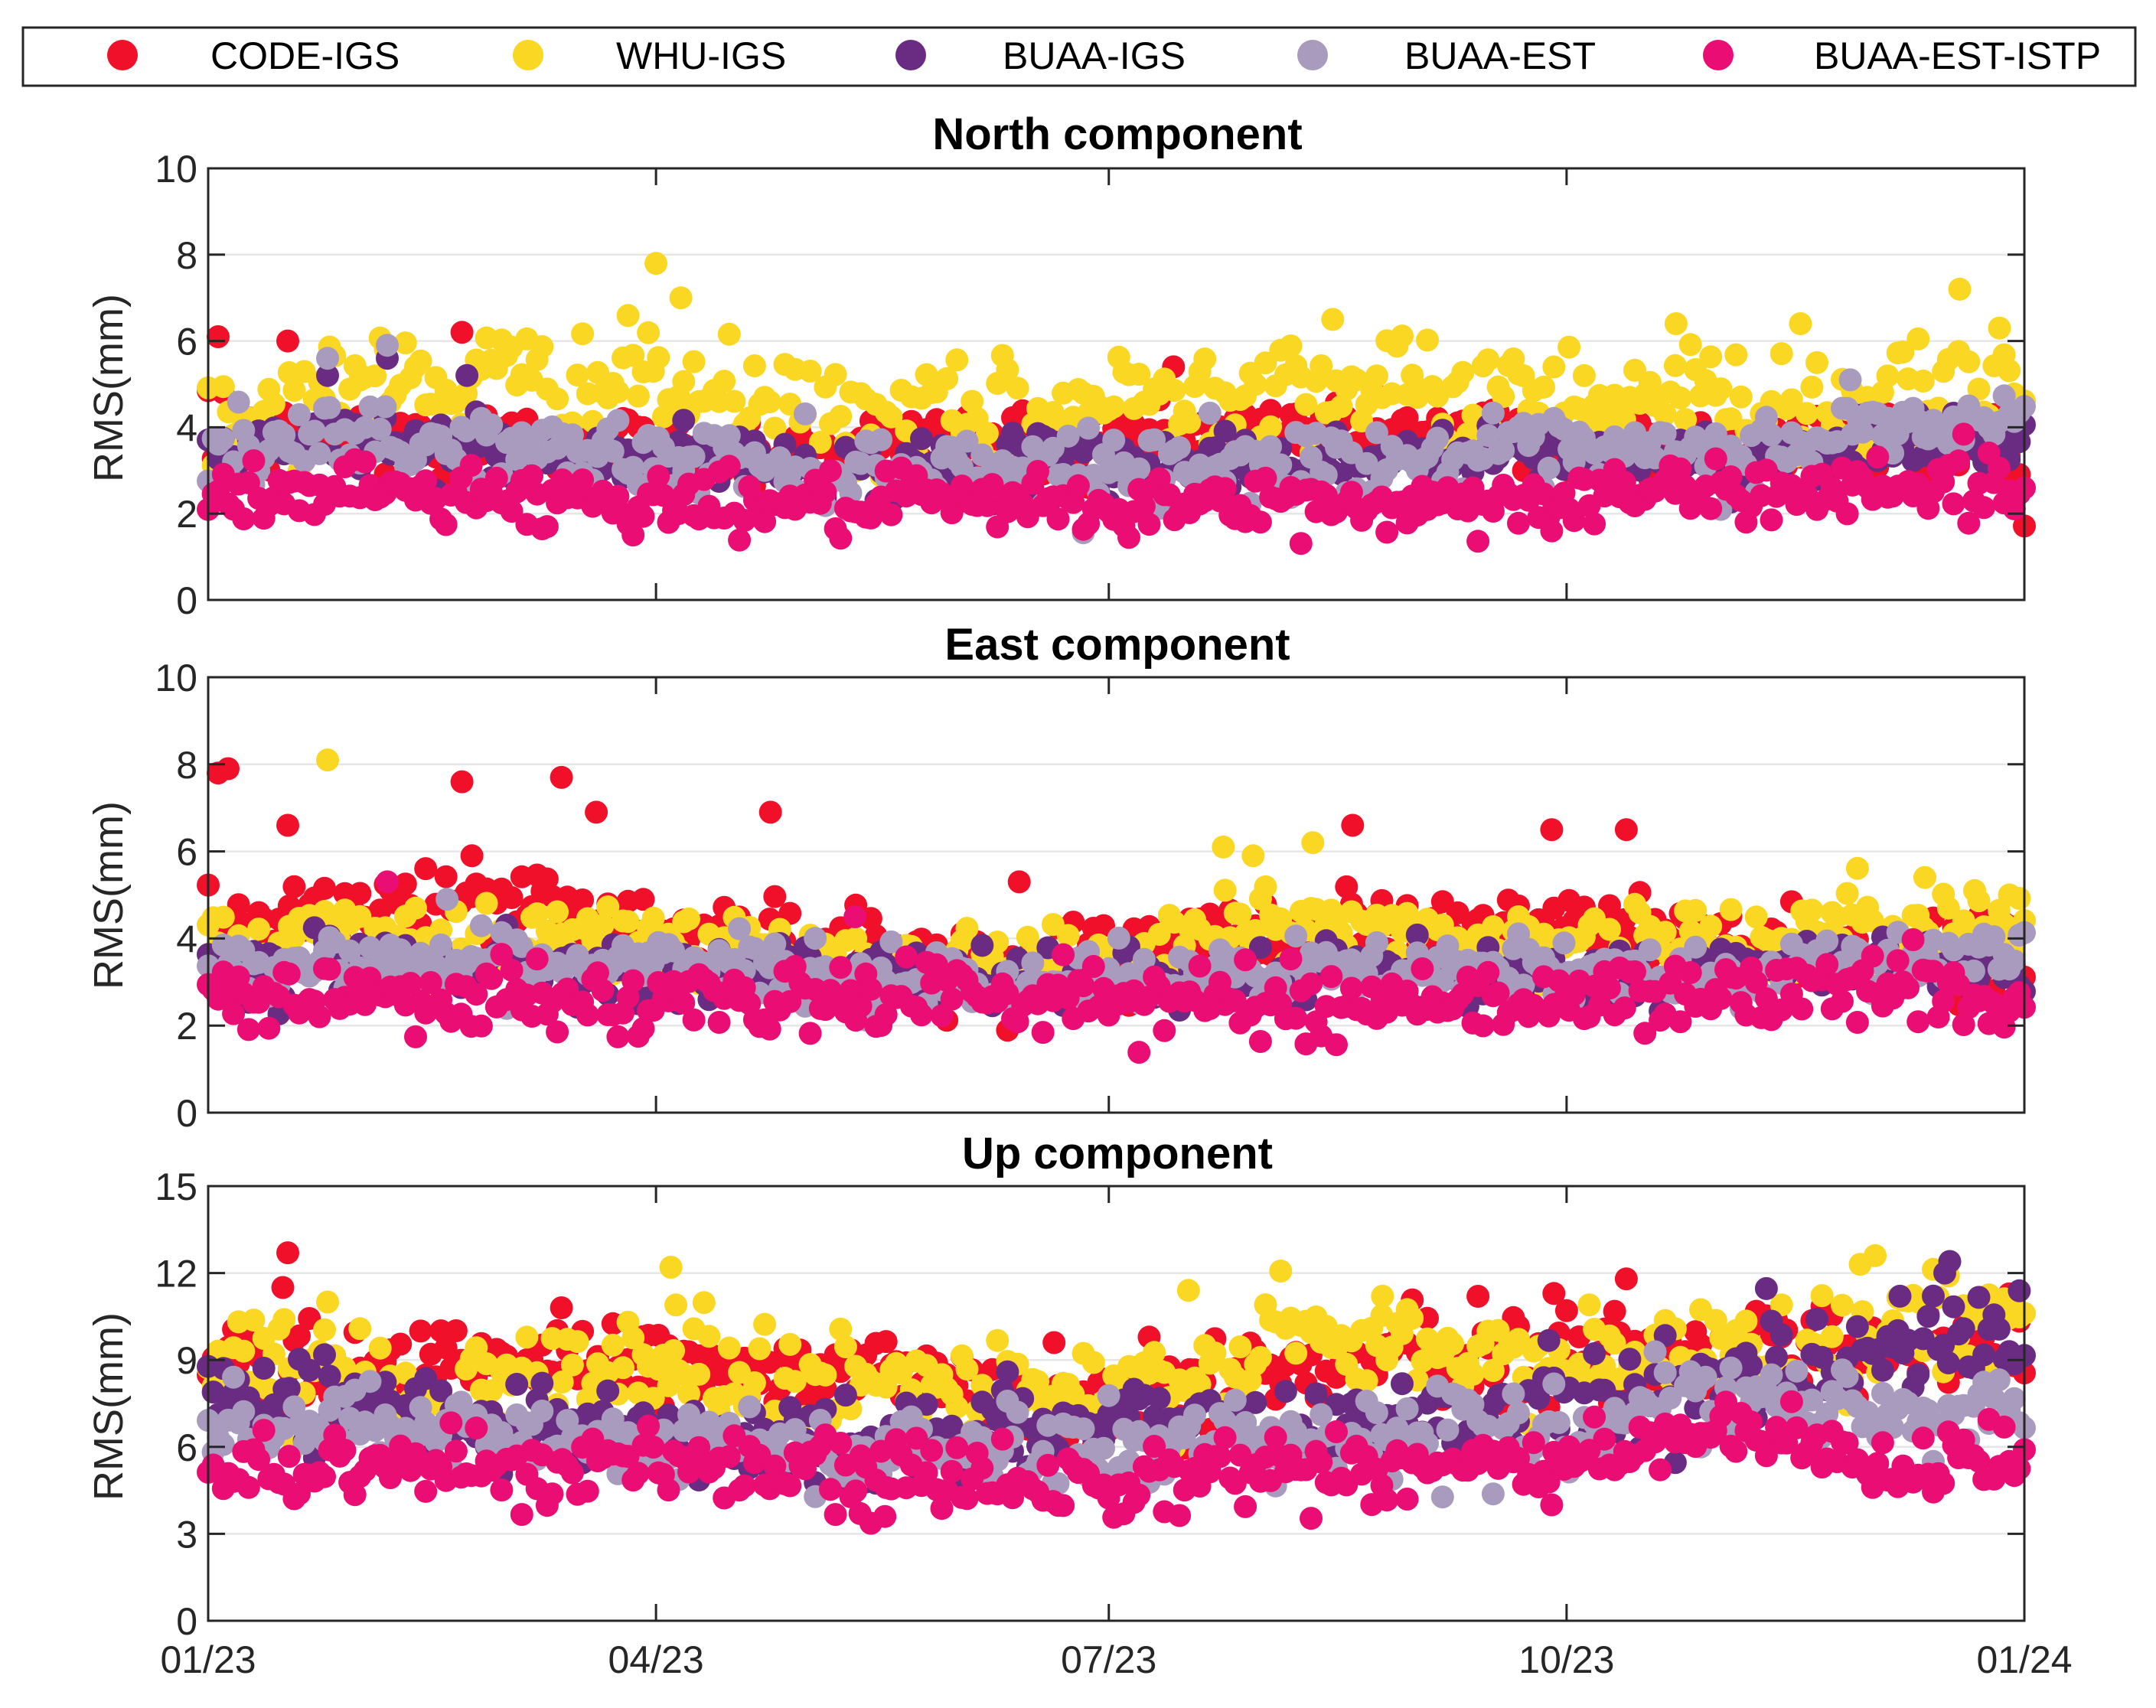 The height and width of the screenshot is (1708, 2156). I want to click on point-north-code-igs, so click(462, 332).